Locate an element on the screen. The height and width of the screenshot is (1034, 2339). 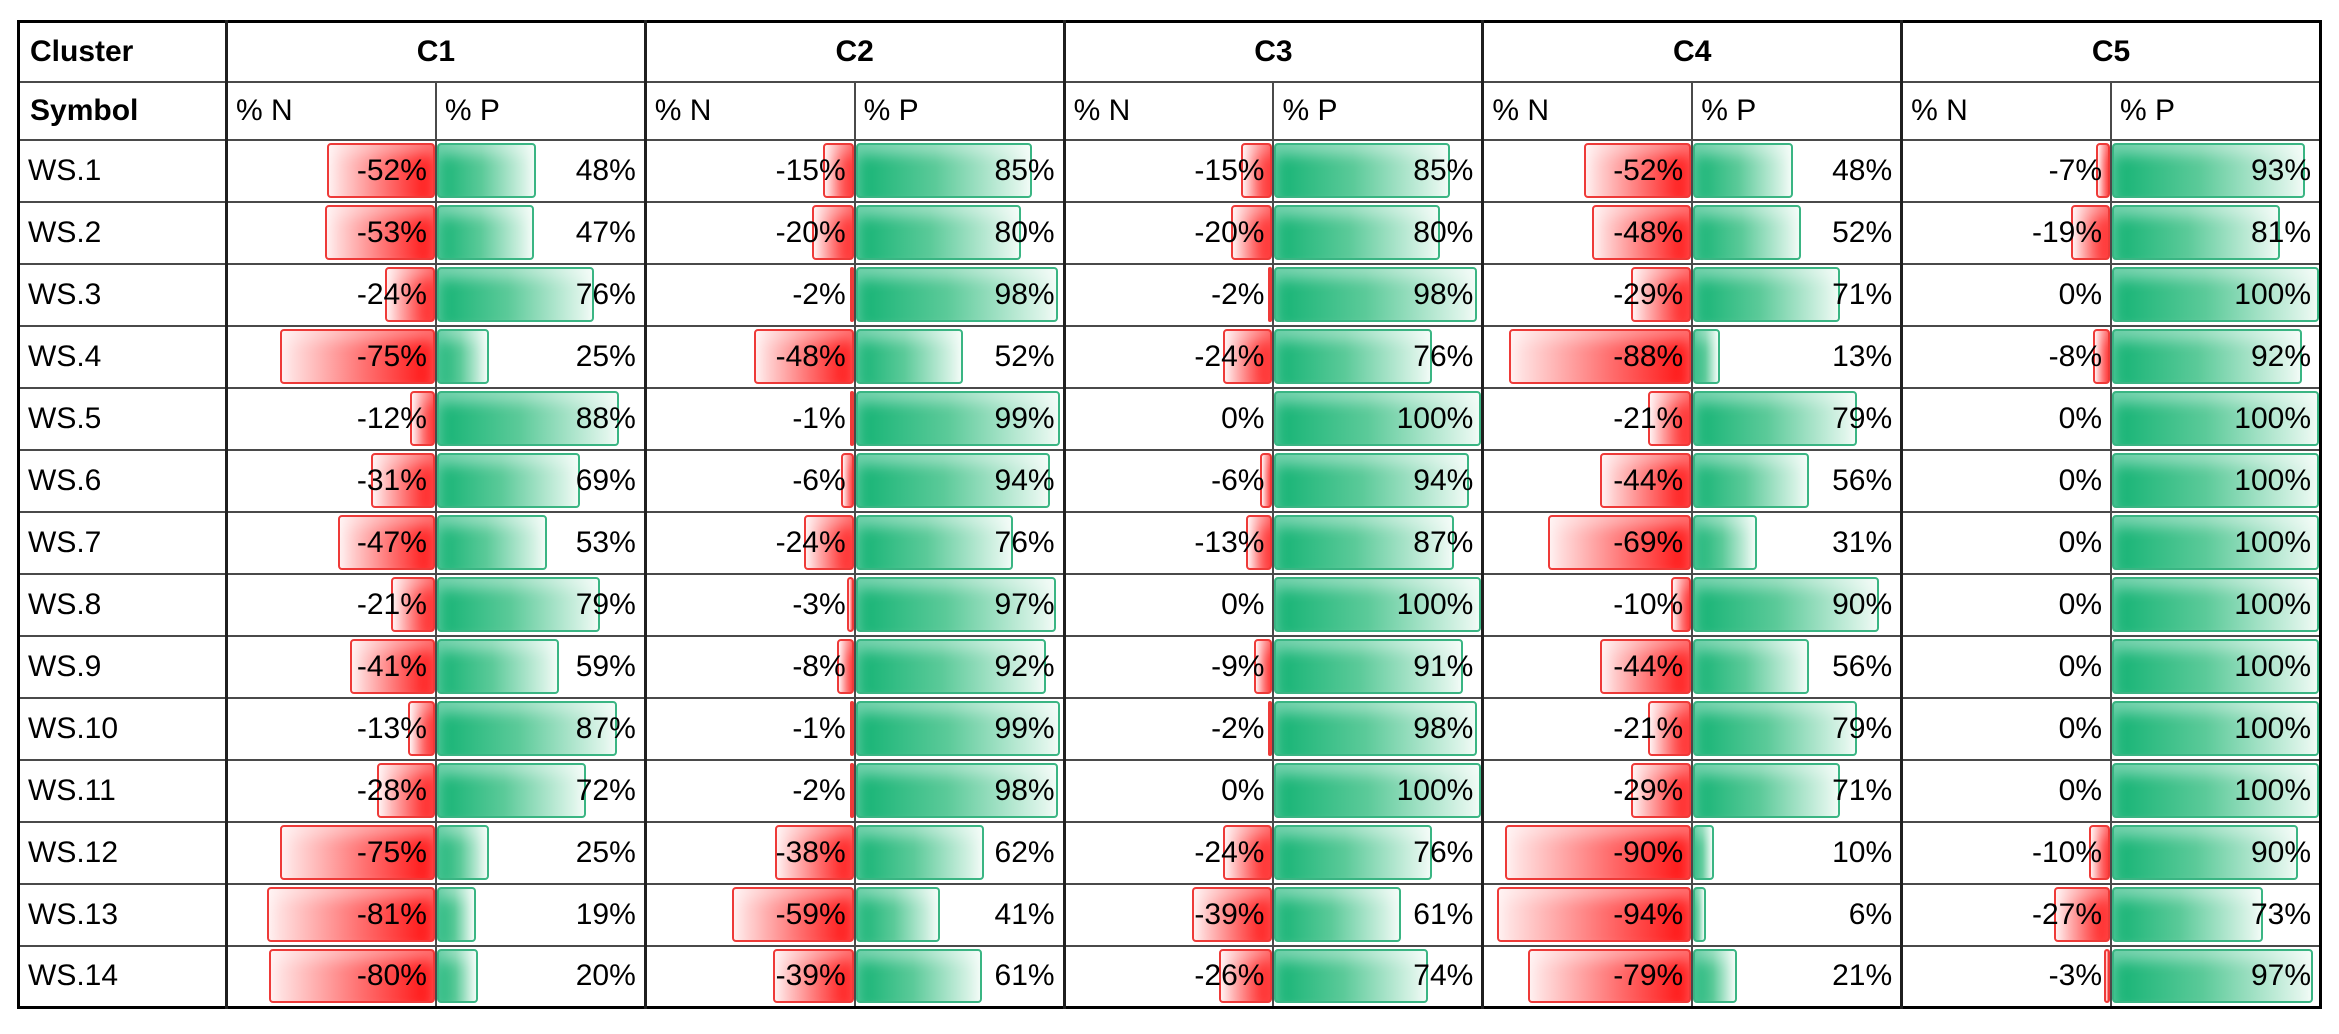
cell-value: 81% is located at coordinates (2280, 232).